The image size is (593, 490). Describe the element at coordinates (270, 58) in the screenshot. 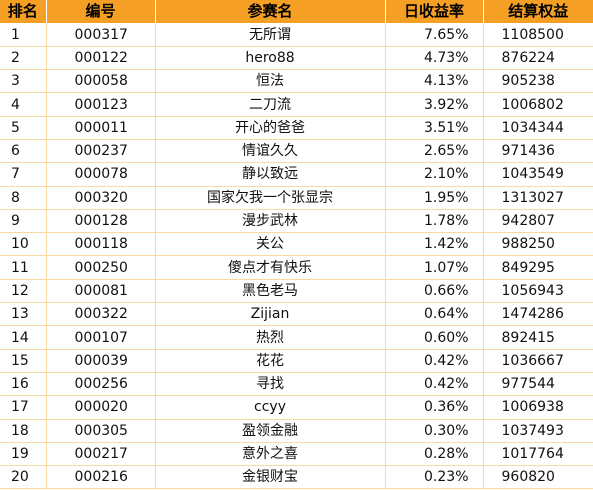

I see `name-cell: hero88` at that location.